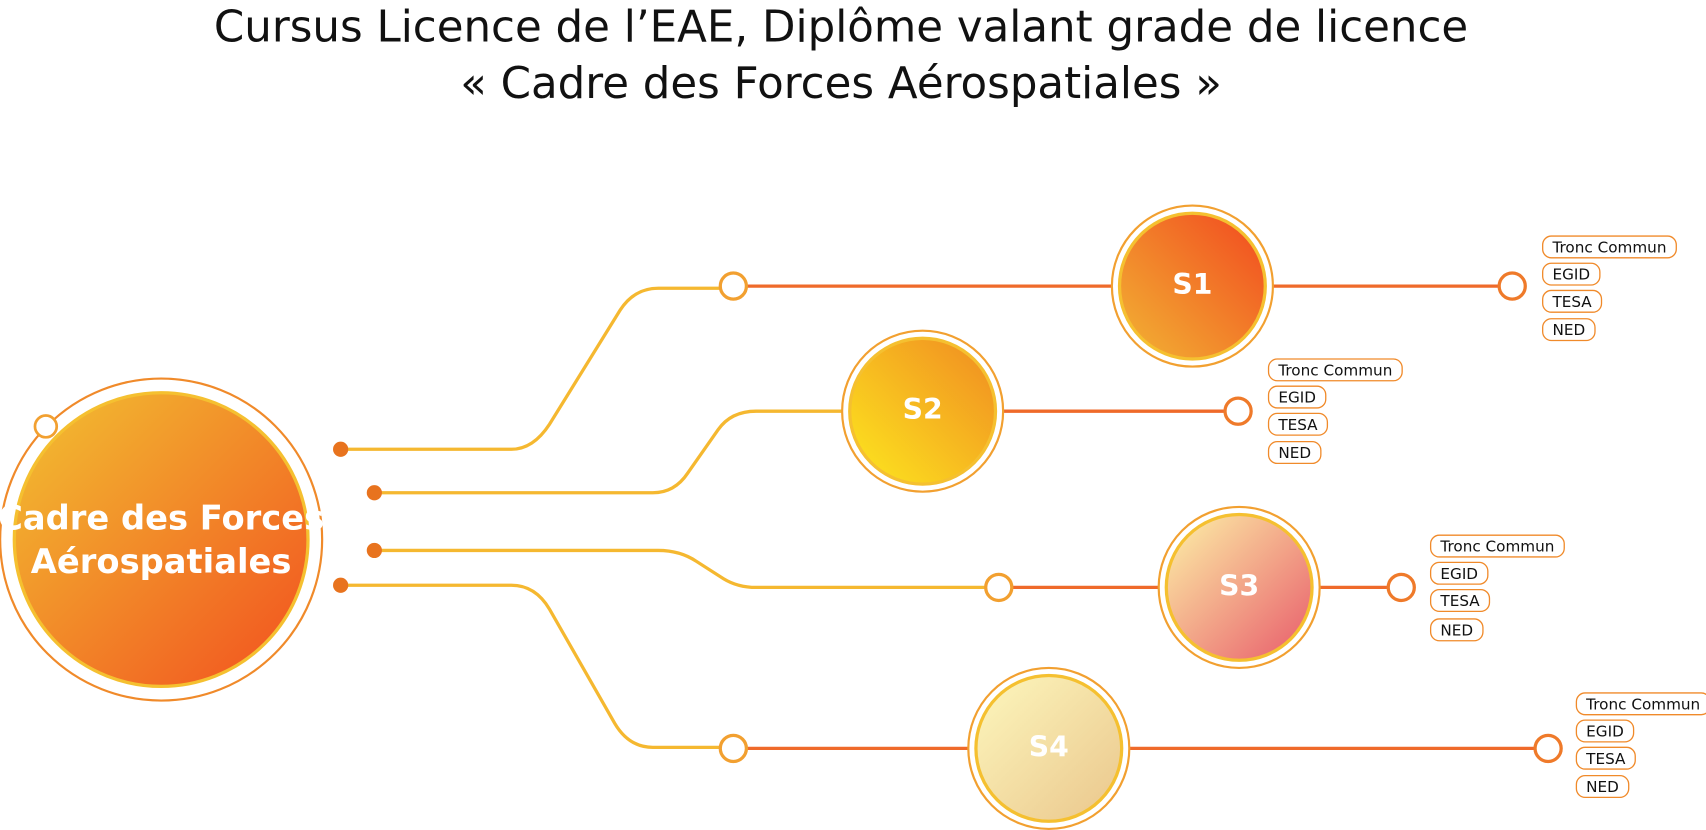  I want to click on root-label: Cadre des Forces, so click(162, 517).